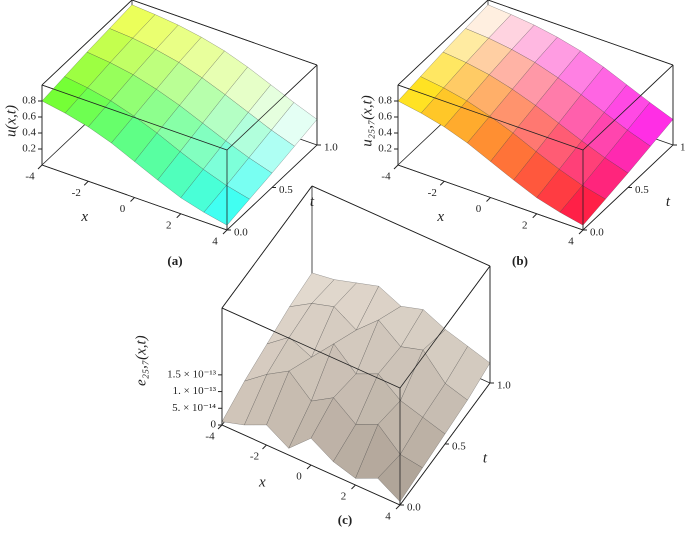 The height and width of the screenshot is (541, 685). What do you see at coordinates (174, 260) in the screenshot?
I see `panel-label: (a)` at bounding box center [174, 260].